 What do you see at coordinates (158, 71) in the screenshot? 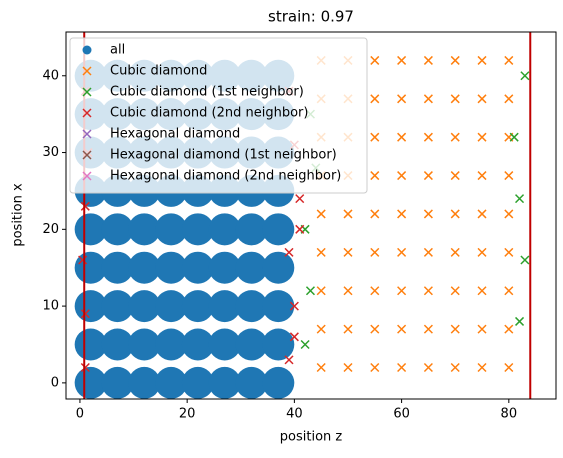
I see `legend-label: Cubic diamond` at bounding box center [158, 71].